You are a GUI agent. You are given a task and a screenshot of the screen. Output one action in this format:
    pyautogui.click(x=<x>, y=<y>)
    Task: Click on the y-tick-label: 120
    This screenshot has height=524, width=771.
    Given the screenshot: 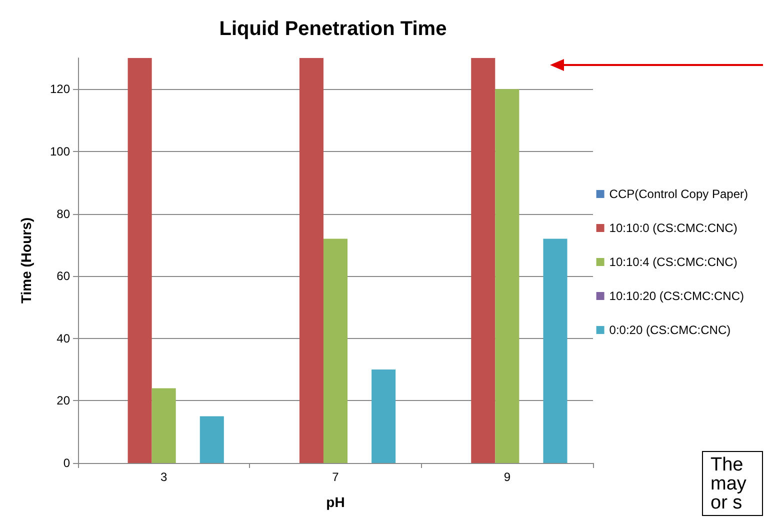 What is the action you would take?
    pyautogui.click(x=60, y=89)
    